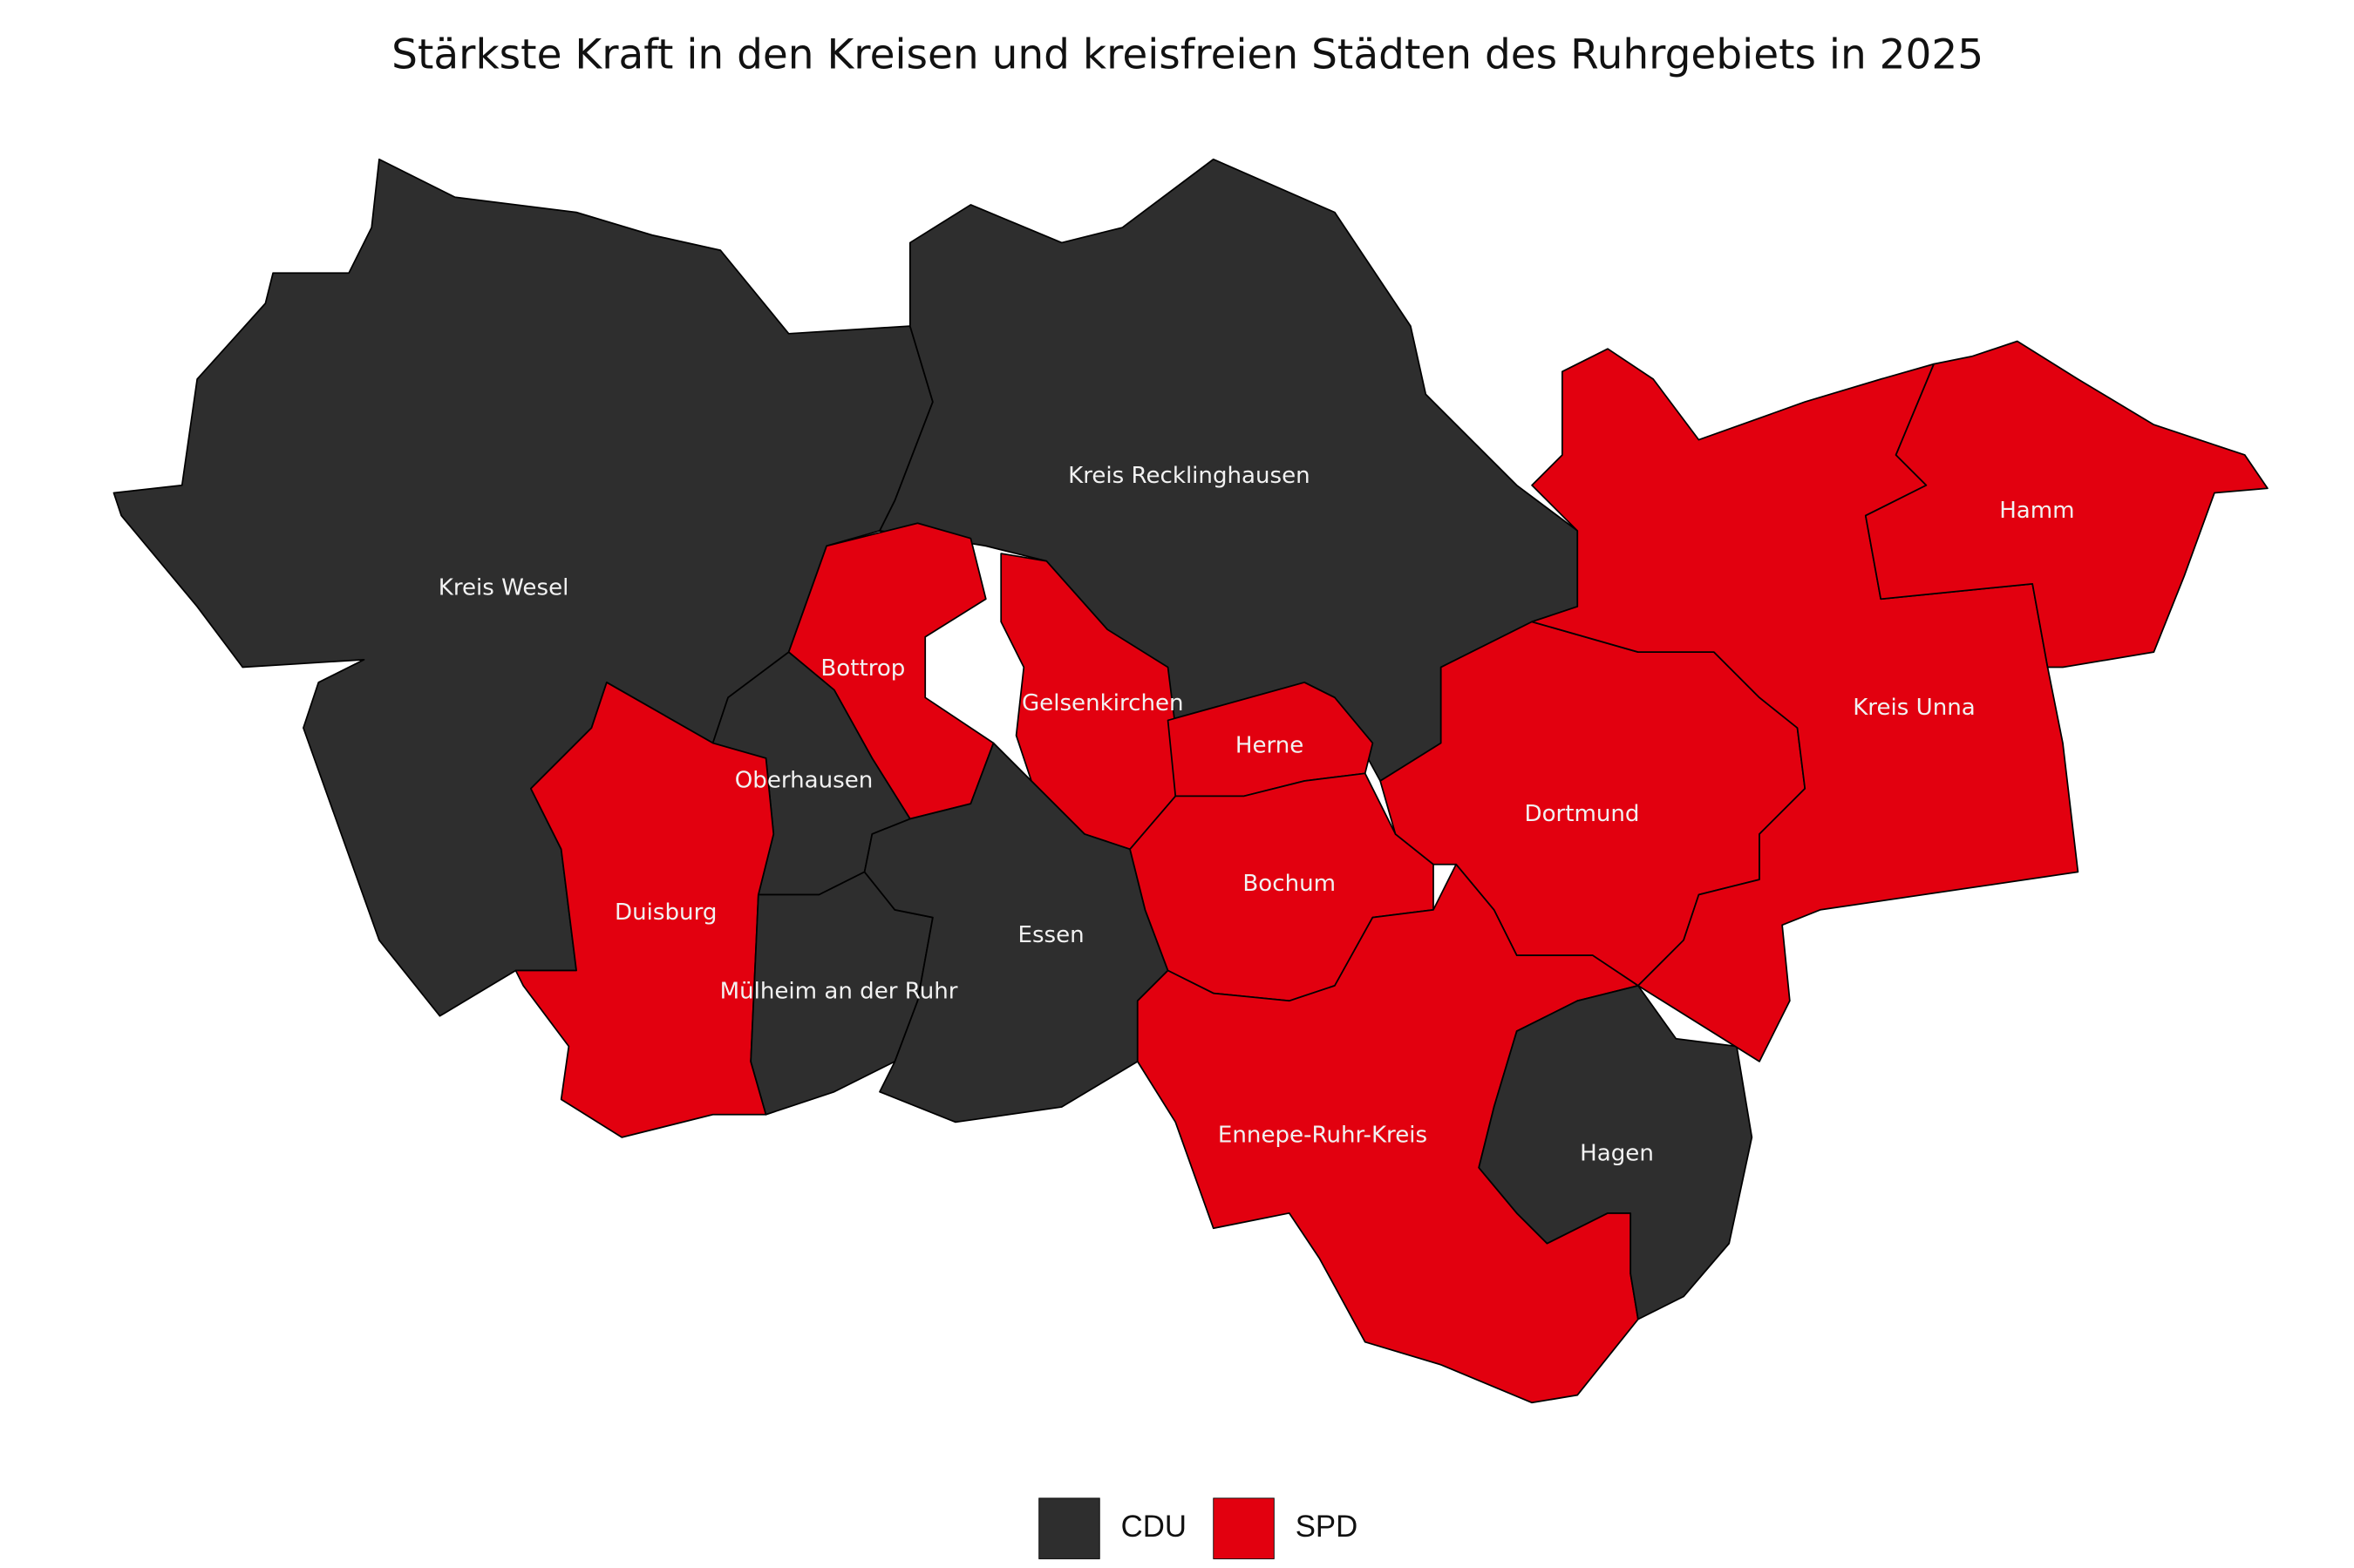 Image resolution: width=2354 pixels, height=1568 pixels. What do you see at coordinates (1269, 746) in the screenshot?
I see `region-label: Herne` at bounding box center [1269, 746].